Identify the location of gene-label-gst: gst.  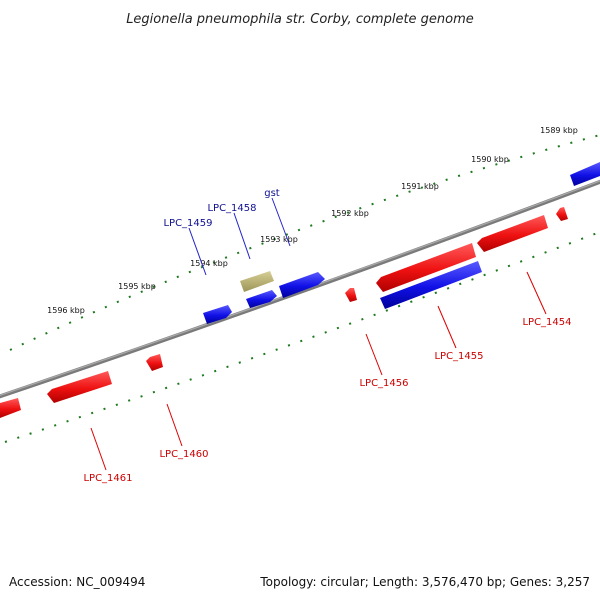
(272, 193).